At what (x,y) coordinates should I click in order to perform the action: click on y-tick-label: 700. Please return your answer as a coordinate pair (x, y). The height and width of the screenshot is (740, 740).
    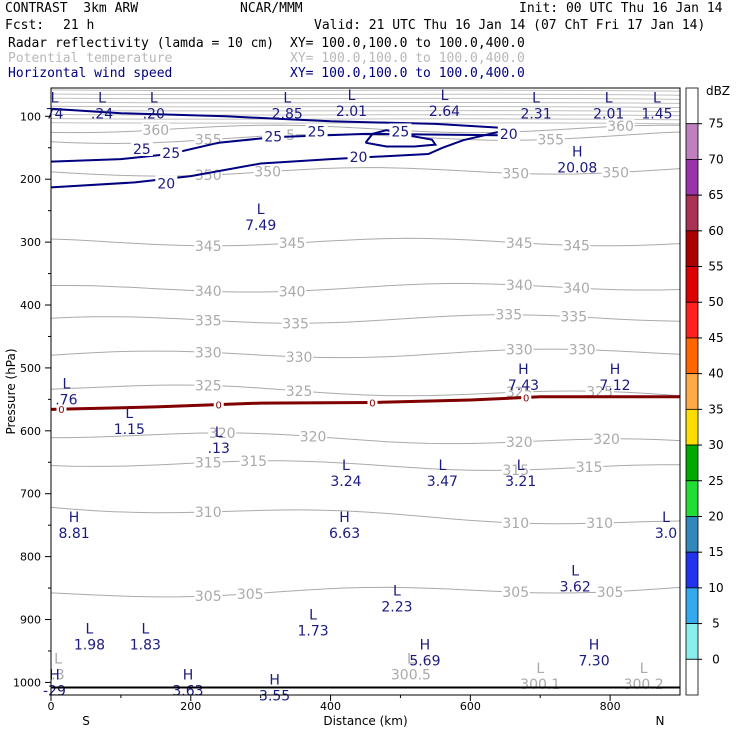
    Looking at the image, I should click on (30, 494).